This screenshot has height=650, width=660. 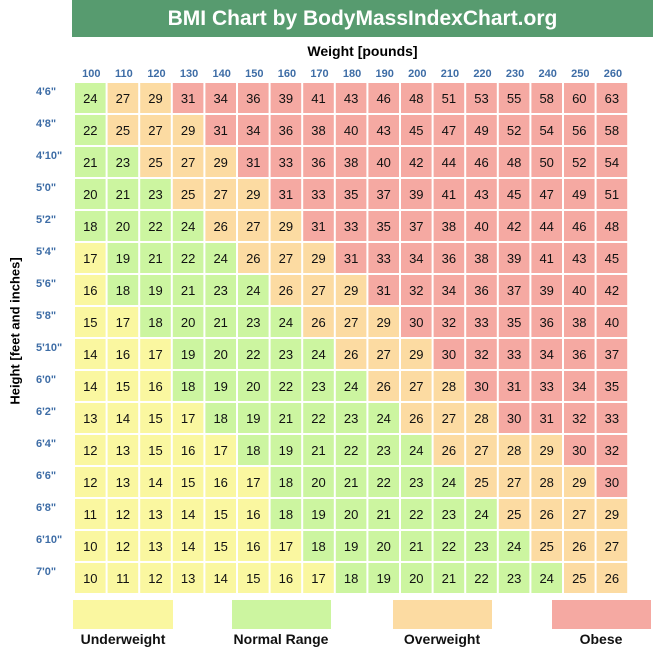 I want to click on bmi-value-label: 26, so click(x=546, y=514).